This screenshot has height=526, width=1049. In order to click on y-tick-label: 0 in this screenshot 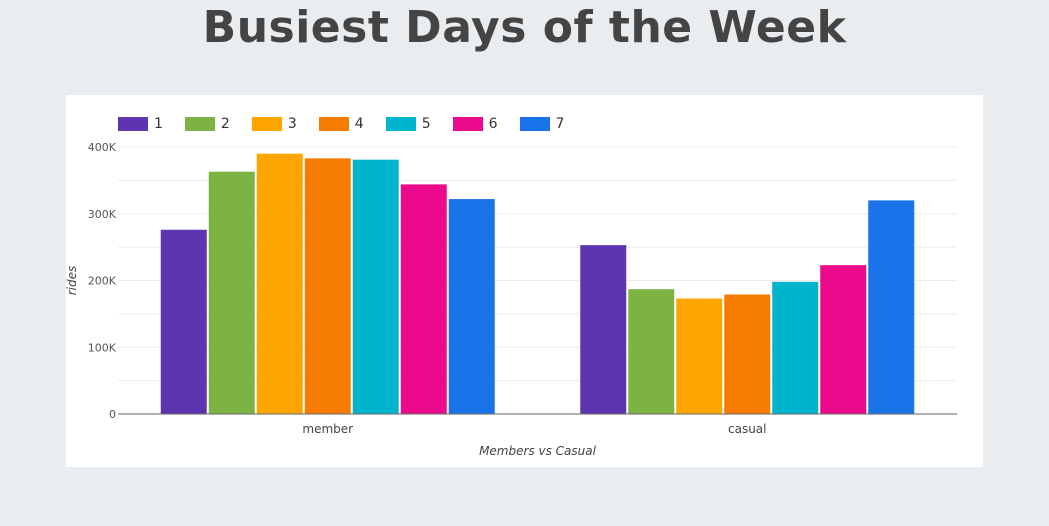, I will do `click(112, 414)`.